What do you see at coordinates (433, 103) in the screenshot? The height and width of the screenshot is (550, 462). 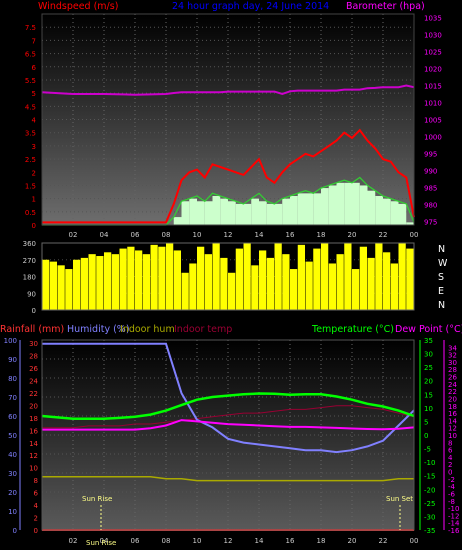 I see `barometer-tick-label: 1010` at bounding box center [433, 103].